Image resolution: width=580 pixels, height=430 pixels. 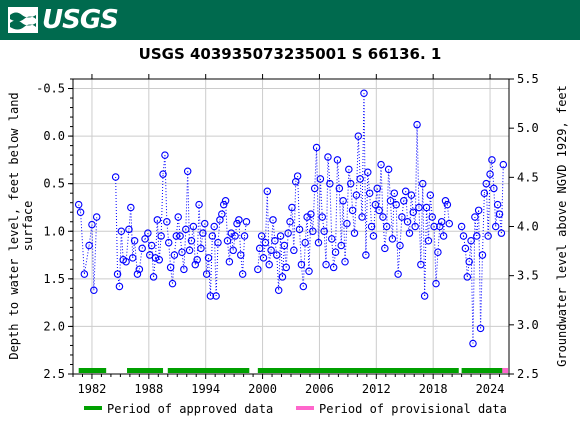 I want to click on y-axis-left-label-line1: Depth to water level, feet below land, so click(x=14, y=225).